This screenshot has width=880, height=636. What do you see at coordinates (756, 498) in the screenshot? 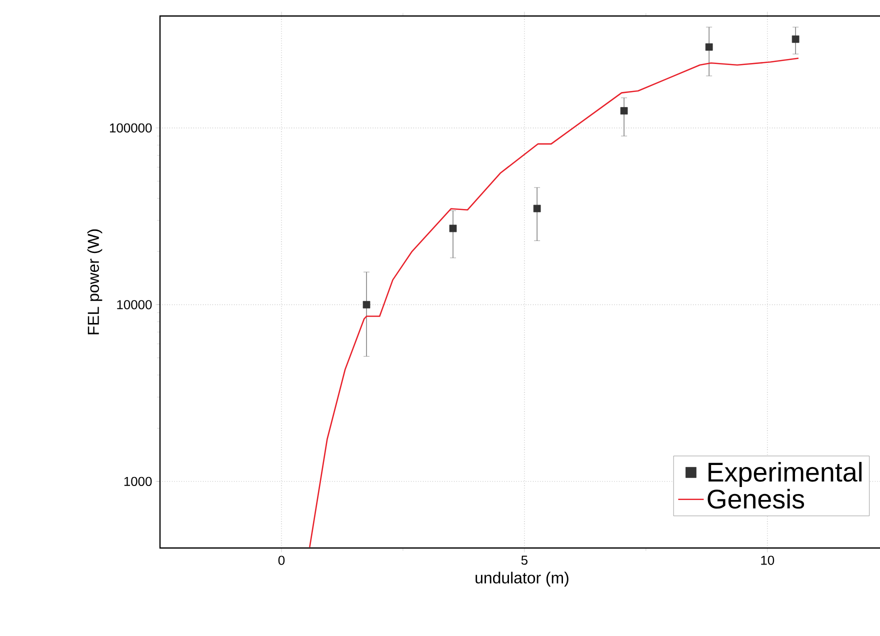
I see `legend-label: Genesis` at bounding box center [756, 498].